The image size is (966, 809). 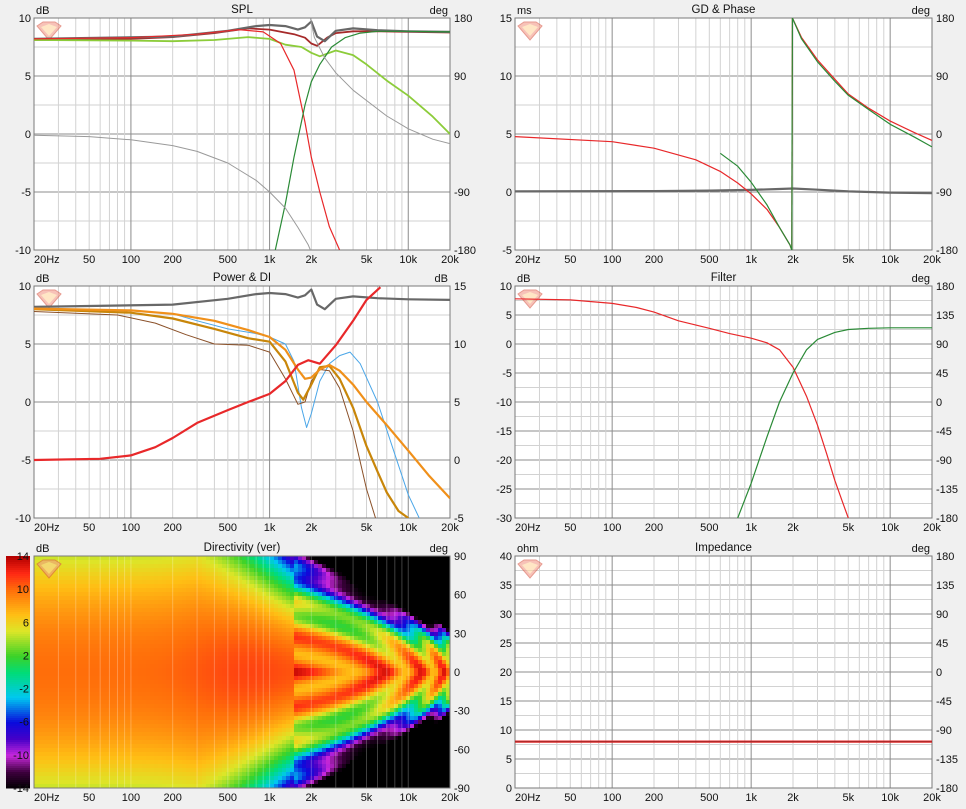 I want to click on y2-tick-label: 180, so click(x=945, y=19).